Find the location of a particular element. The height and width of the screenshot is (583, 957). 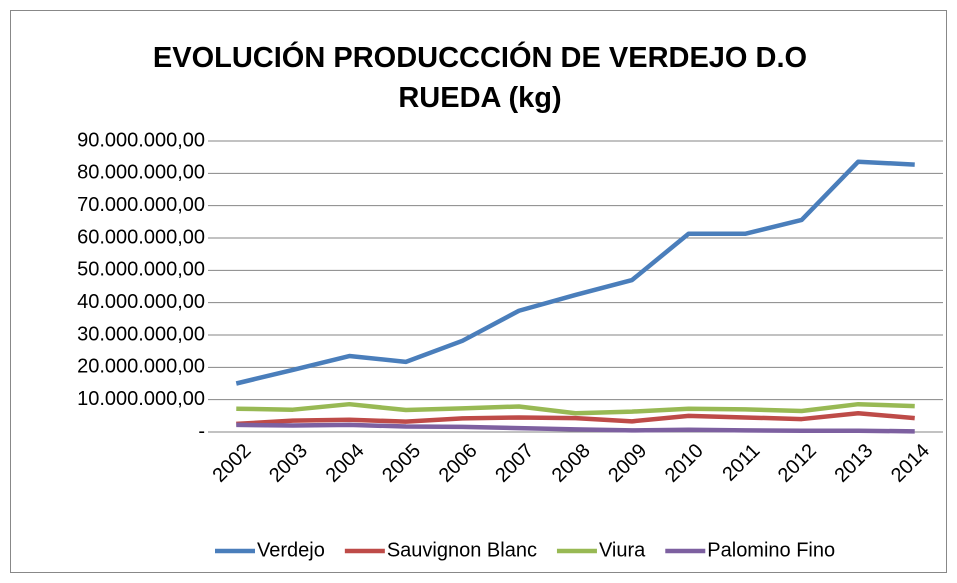

legend-label: Palomino Fino is located at coordinates (771, 550).